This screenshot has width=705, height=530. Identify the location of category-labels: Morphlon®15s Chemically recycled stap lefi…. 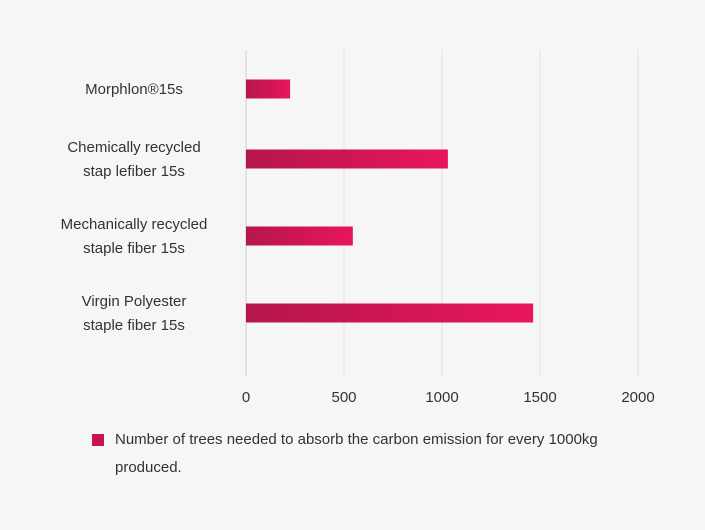
(134, 207).